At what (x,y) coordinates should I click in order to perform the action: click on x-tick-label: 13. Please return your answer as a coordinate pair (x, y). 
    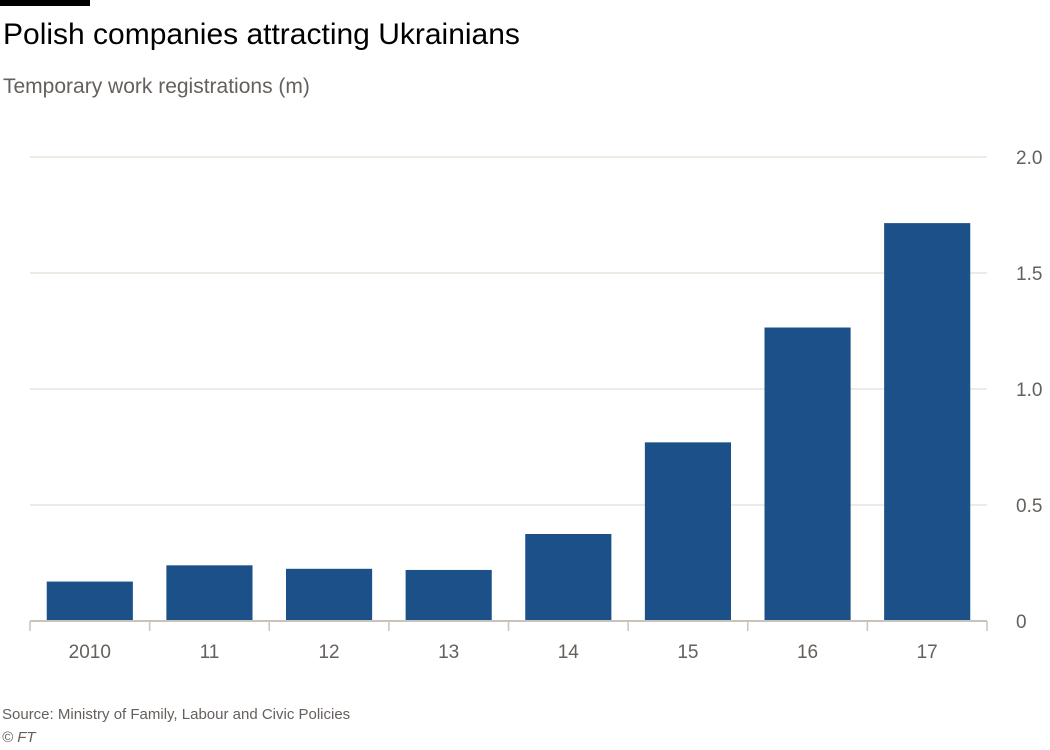
    Looking at the image, I should click on (448, 652).